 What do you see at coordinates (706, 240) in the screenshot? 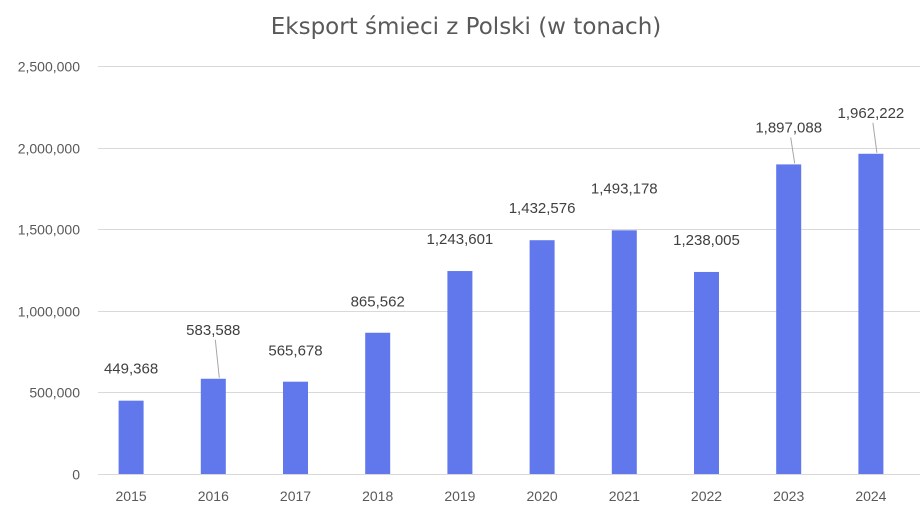
I see `data-label-2022: 1,238,005` at bounding box center [706, 240].